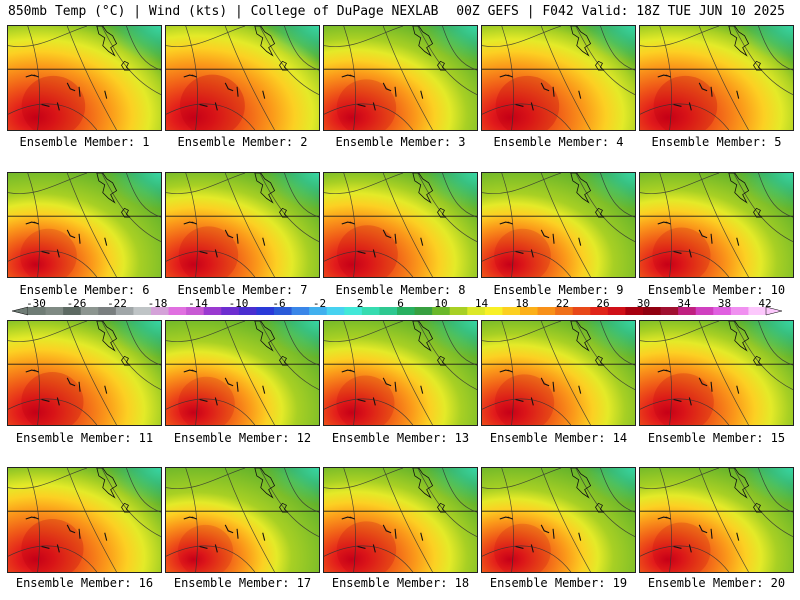 The height and width of the screenshot is (600, 800). What do you see at coordinates (400, 142) in the screenshot?
I see `ensemble-member-label: Ensemble Member: 3` at bounding box center [400, 142].